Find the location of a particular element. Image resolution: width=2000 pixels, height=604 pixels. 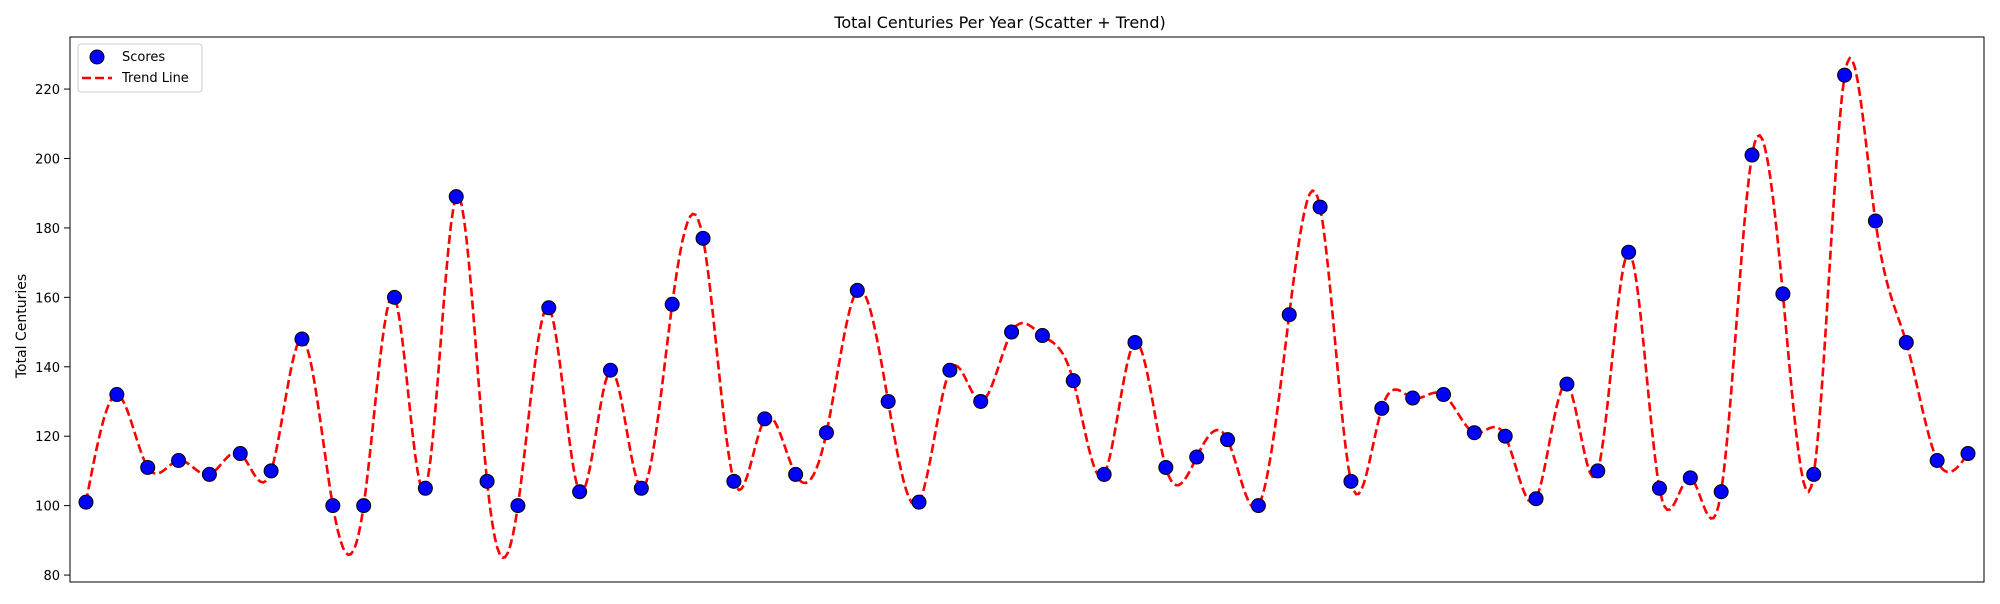

legend-label-scores: Scores is located at coordinates (143, 57).